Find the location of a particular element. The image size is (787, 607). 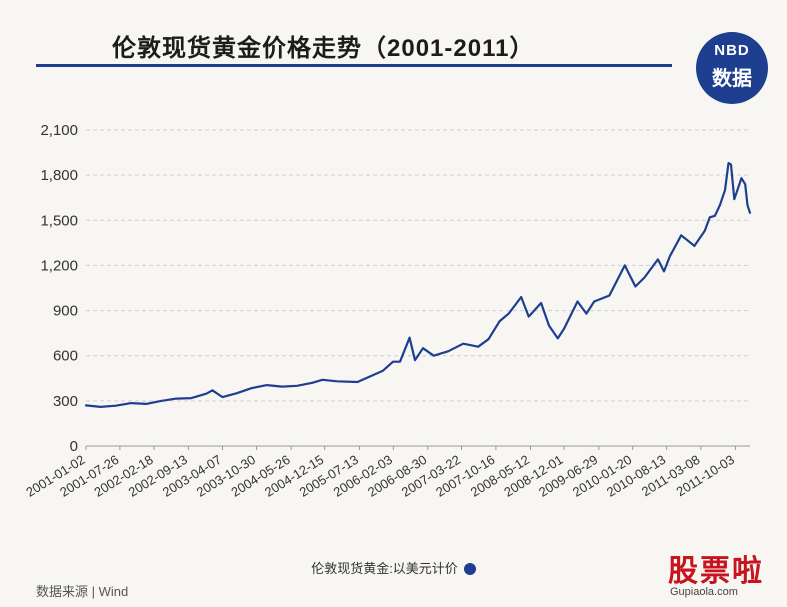

y-tick-label: 300 is located at coordinates (65, 401).